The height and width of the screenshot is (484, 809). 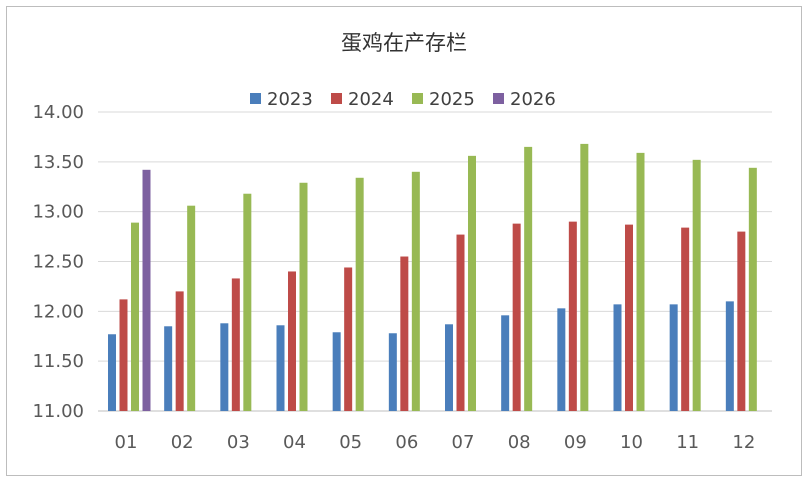 What do you see at coordinates (498, 98) in the screenshot?
I see `legend-swatch-2026` at bounding box center [498, 98].